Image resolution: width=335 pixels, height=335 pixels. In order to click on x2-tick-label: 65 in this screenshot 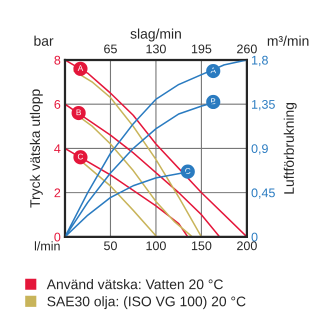, I will do `click(110, 49)`.